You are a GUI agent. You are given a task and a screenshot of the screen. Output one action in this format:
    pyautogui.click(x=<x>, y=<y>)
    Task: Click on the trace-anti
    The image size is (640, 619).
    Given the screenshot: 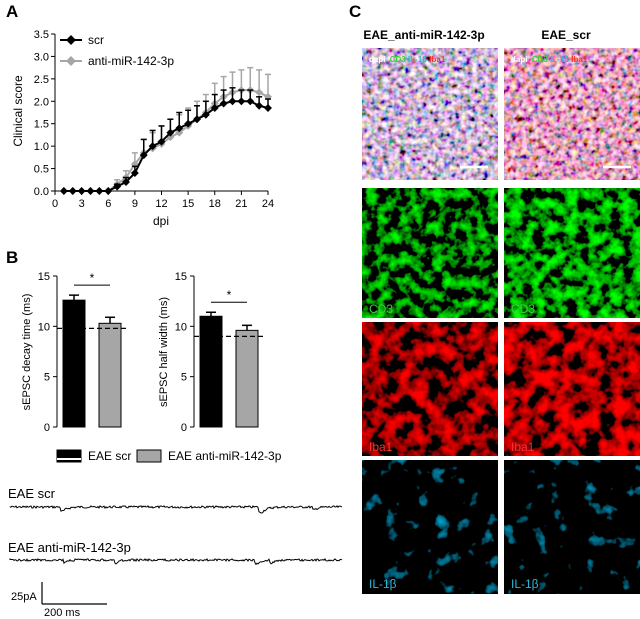 What is the action you would take?
    pyautogui.click(x=176, y=561)
    